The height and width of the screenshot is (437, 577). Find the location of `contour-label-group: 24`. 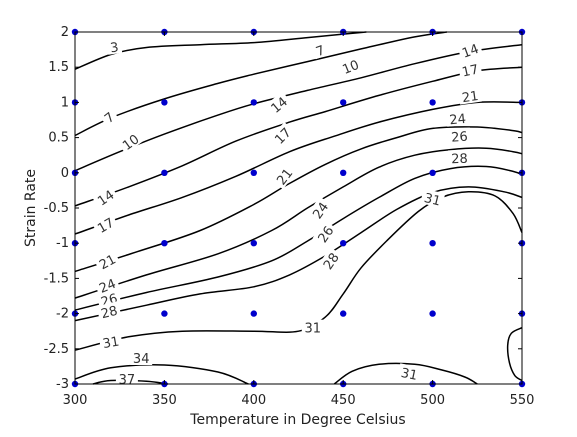

contour-label-group: 24 is located at coordinates (457, 118).